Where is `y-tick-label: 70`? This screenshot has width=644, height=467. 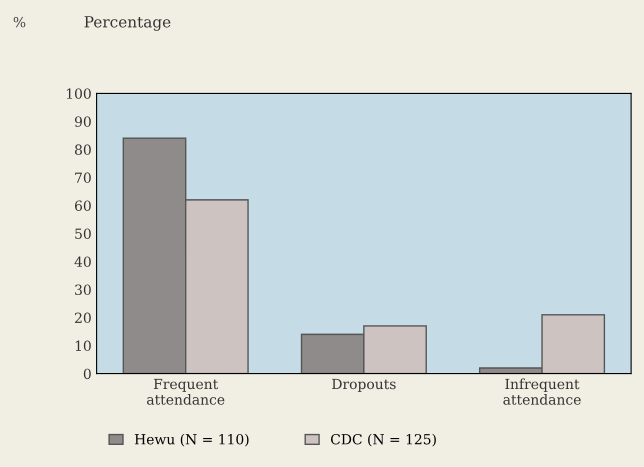 y-tick-label: 70 is located at coordinates (83, 177).